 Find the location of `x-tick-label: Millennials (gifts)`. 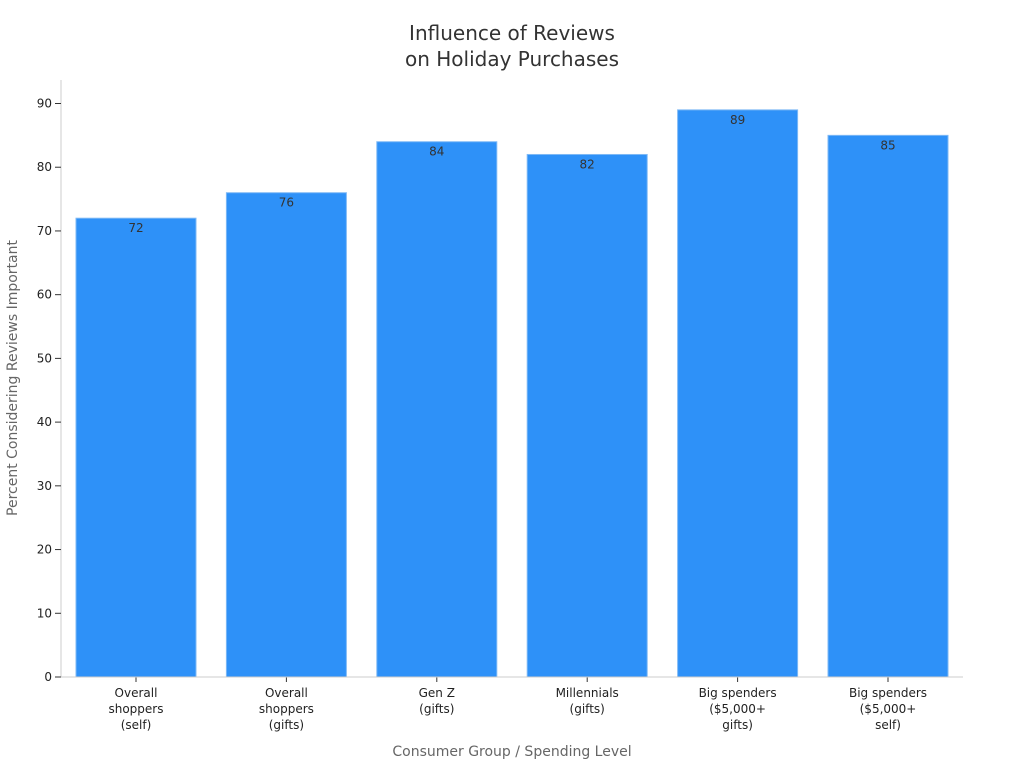

x-tick-label: Millennials (gifts) is located at coordinates (587, 701).